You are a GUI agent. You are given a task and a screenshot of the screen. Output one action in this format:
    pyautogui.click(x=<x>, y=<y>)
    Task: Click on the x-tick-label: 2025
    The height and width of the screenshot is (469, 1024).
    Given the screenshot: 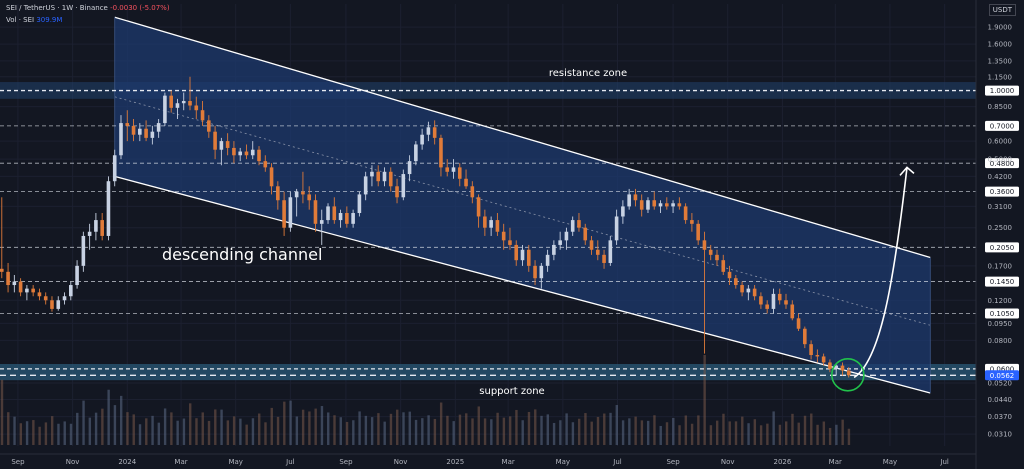 What is the action you would take?
    pyautogui.click(x=455, y=462)
    